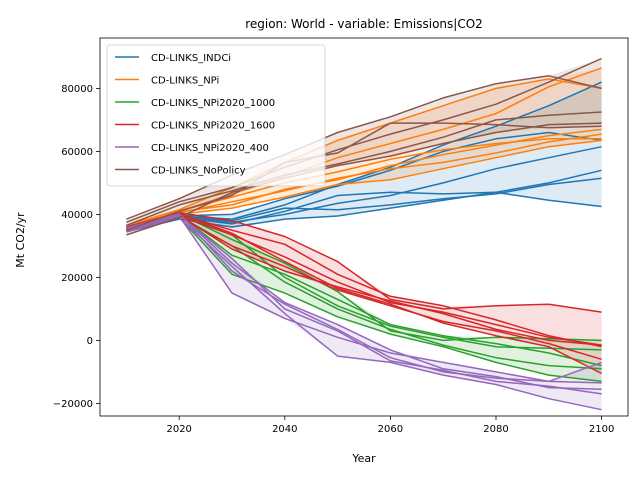 This screenshot has width=640, height=480. I want to click on y-tick-label: 60000, so click(77, 152).